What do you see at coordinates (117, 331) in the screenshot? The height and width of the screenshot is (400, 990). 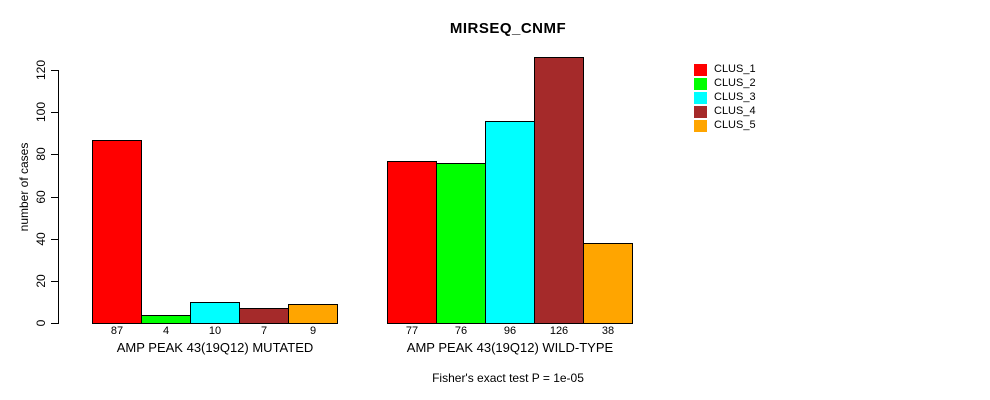 I see `bar-value-label: 87` at bounding box center [117, 331].